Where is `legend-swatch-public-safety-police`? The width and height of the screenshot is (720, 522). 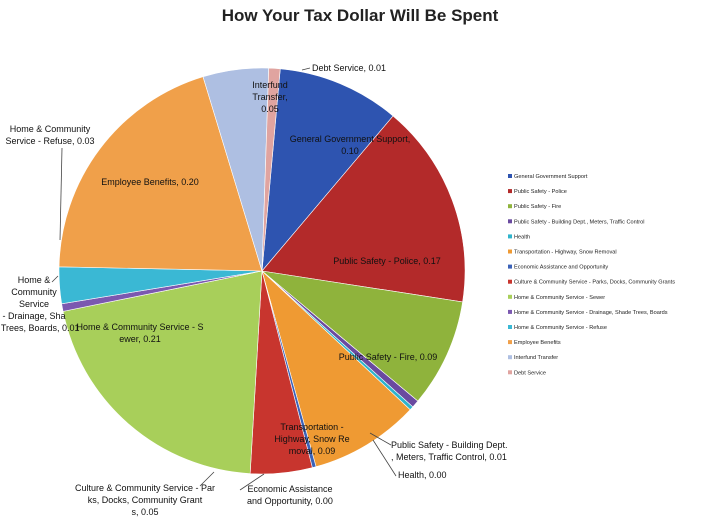 legend-swatch-public-safety-police is located at coordinates (510, 191).